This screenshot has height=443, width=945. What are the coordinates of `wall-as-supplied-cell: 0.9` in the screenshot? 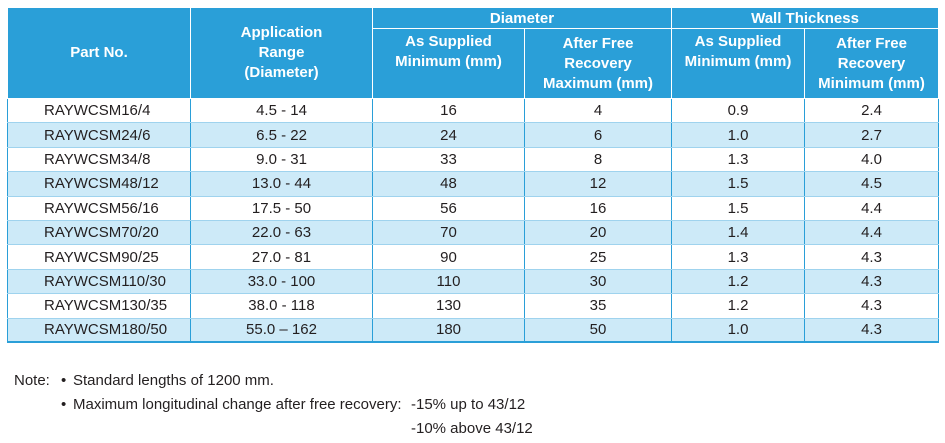 It's located at (738, 111).